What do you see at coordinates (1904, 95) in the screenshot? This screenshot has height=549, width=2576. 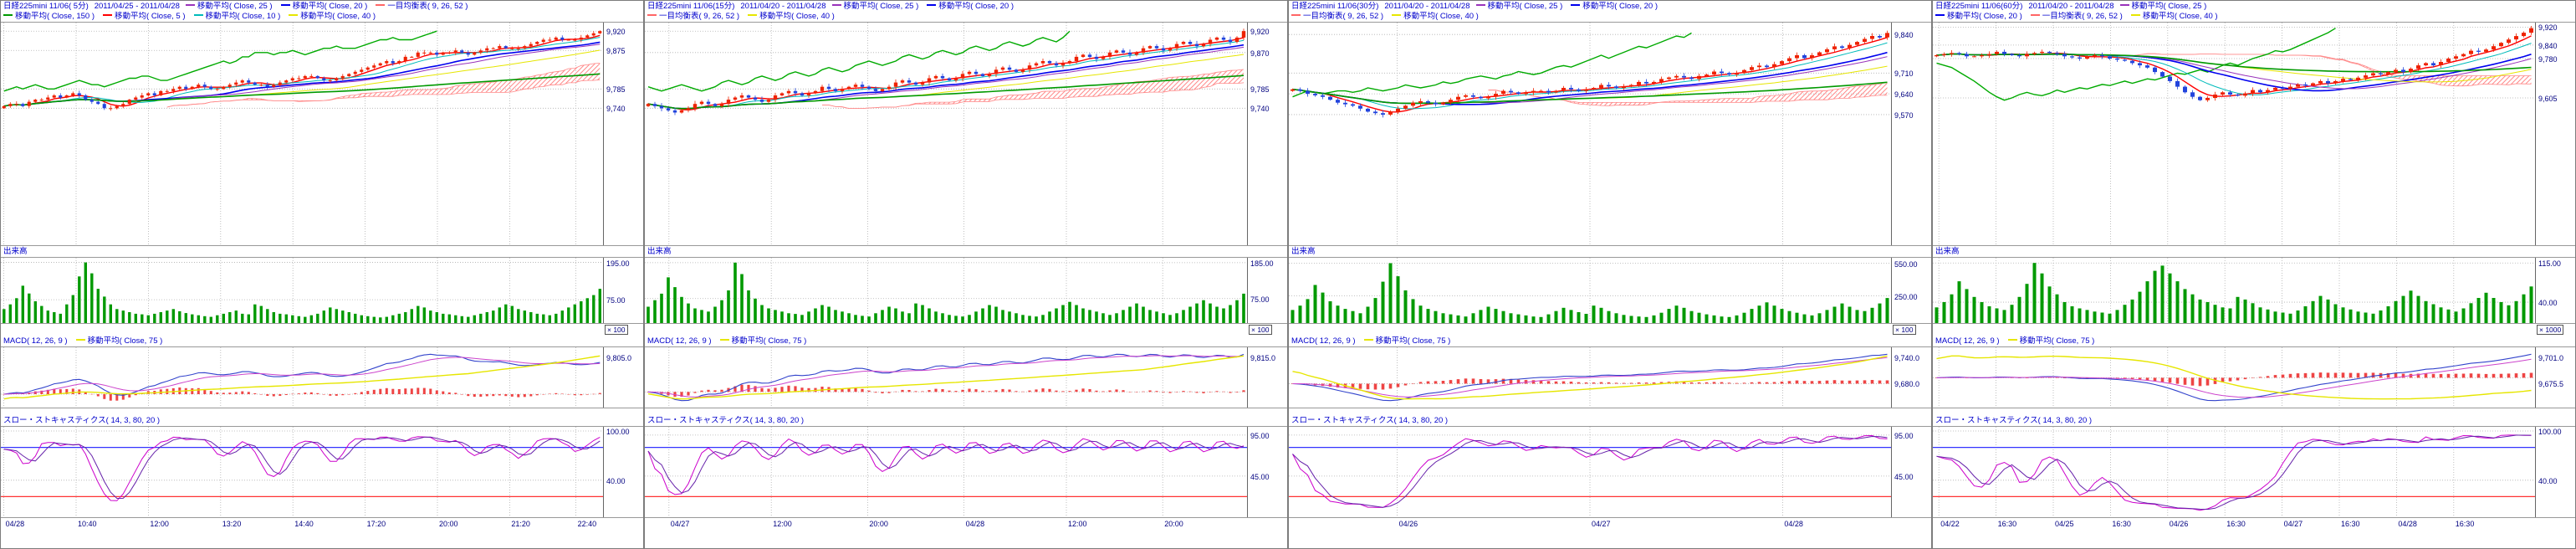 I see `axis-label: 9,640` at bounding box center [1904, 95].